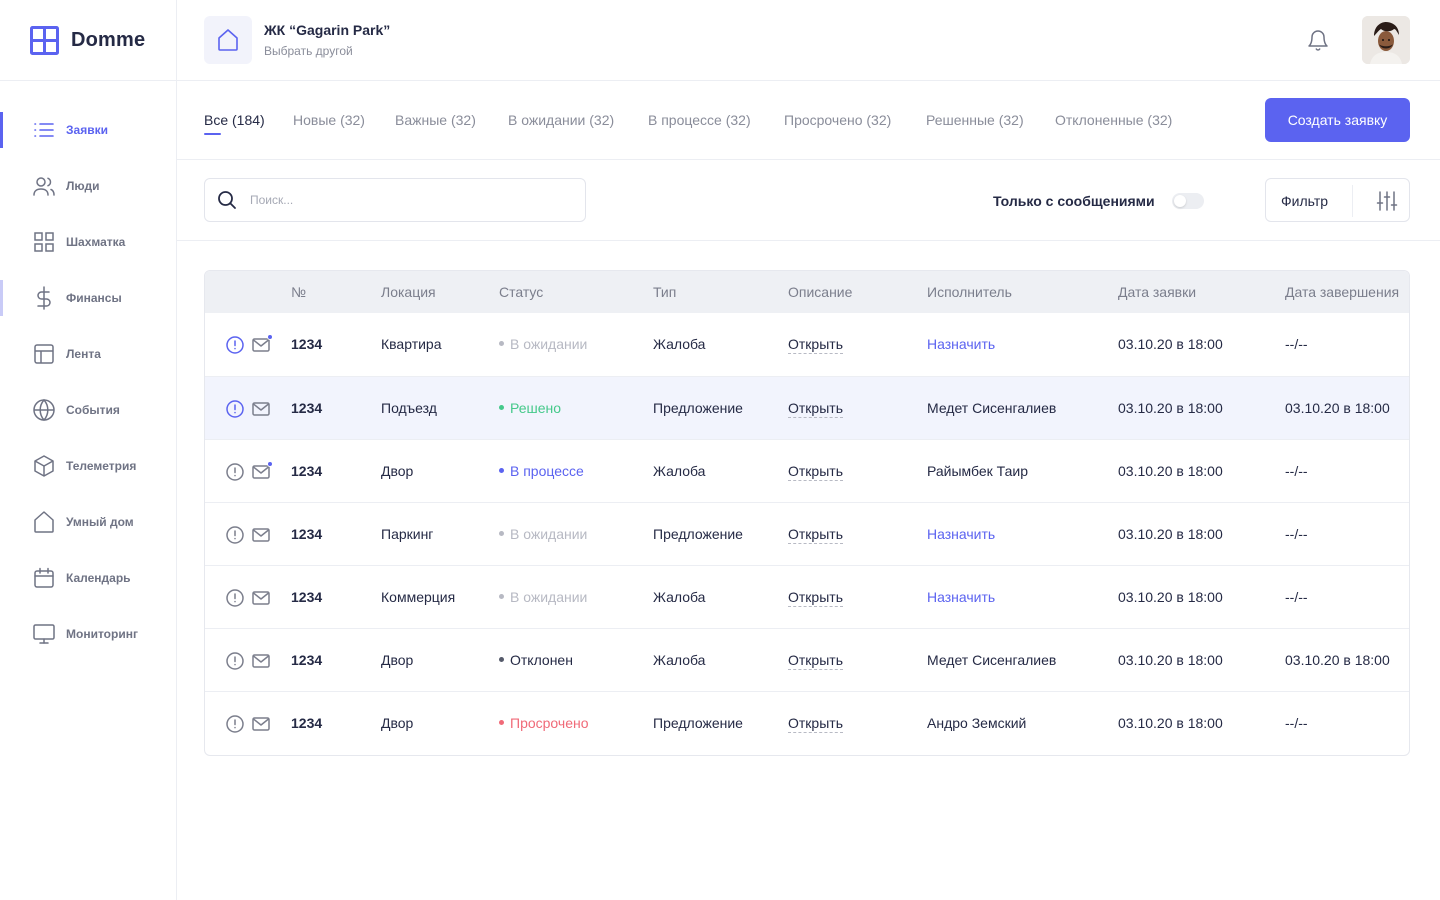  Describe the element at coordinates (1342, 292) in the screenshot. I see `column-header: Дата завершения` at that location.